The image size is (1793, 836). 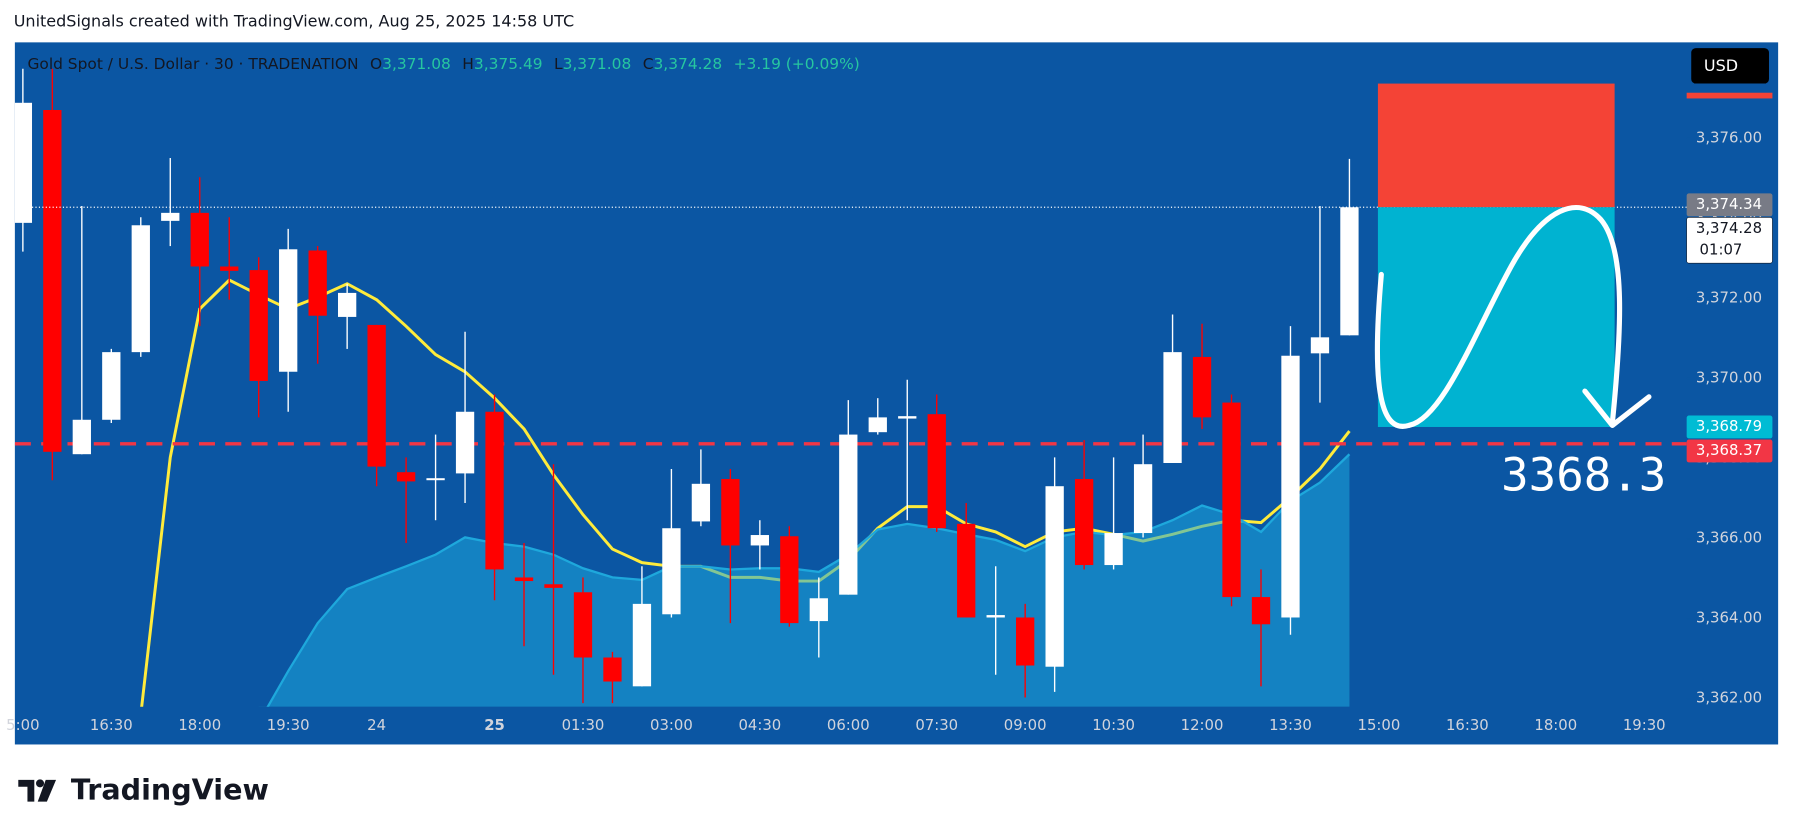 What do you see at coordinates (1729, 618) in the screenshot?
I see `y-tick-label: 3,364.00` at bounding box center [1729, 618].